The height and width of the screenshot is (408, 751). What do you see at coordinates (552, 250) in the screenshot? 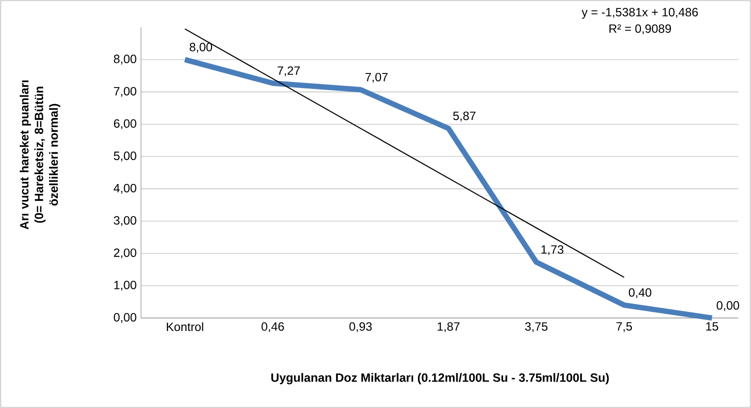
I see `data-label: 1,73` at bounding box center [552, 250].